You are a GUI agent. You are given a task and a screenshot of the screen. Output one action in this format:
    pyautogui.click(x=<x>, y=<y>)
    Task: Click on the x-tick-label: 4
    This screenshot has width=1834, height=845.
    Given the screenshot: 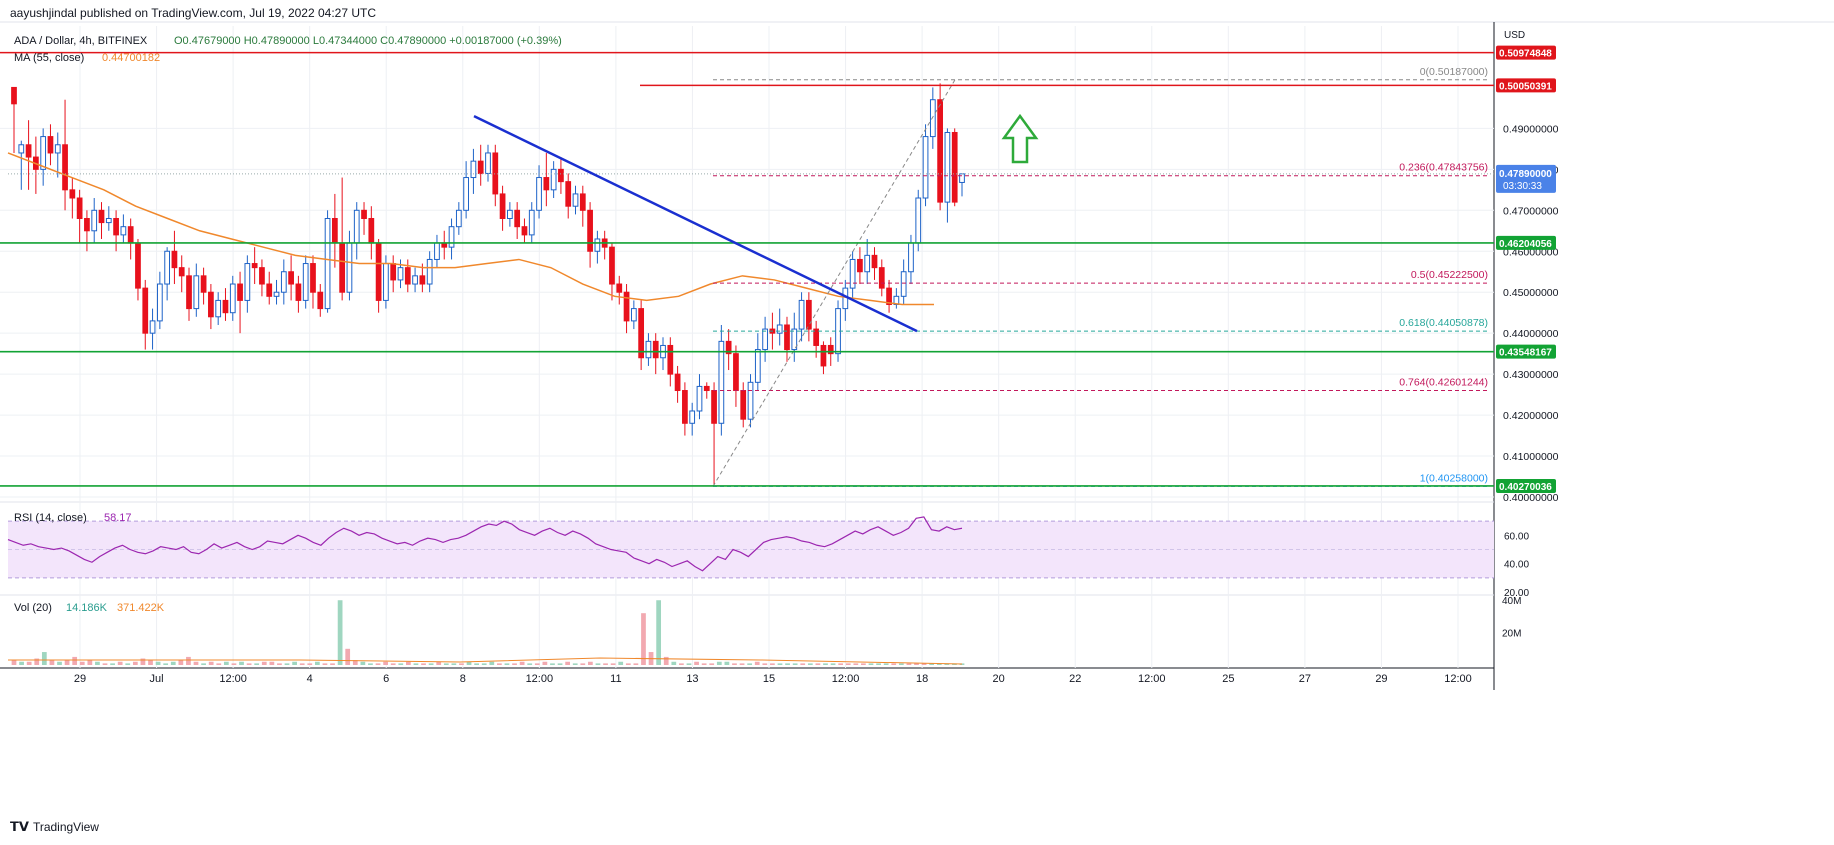 What is the action you would take?
    pyautogui.click(x=310, y=679)
    